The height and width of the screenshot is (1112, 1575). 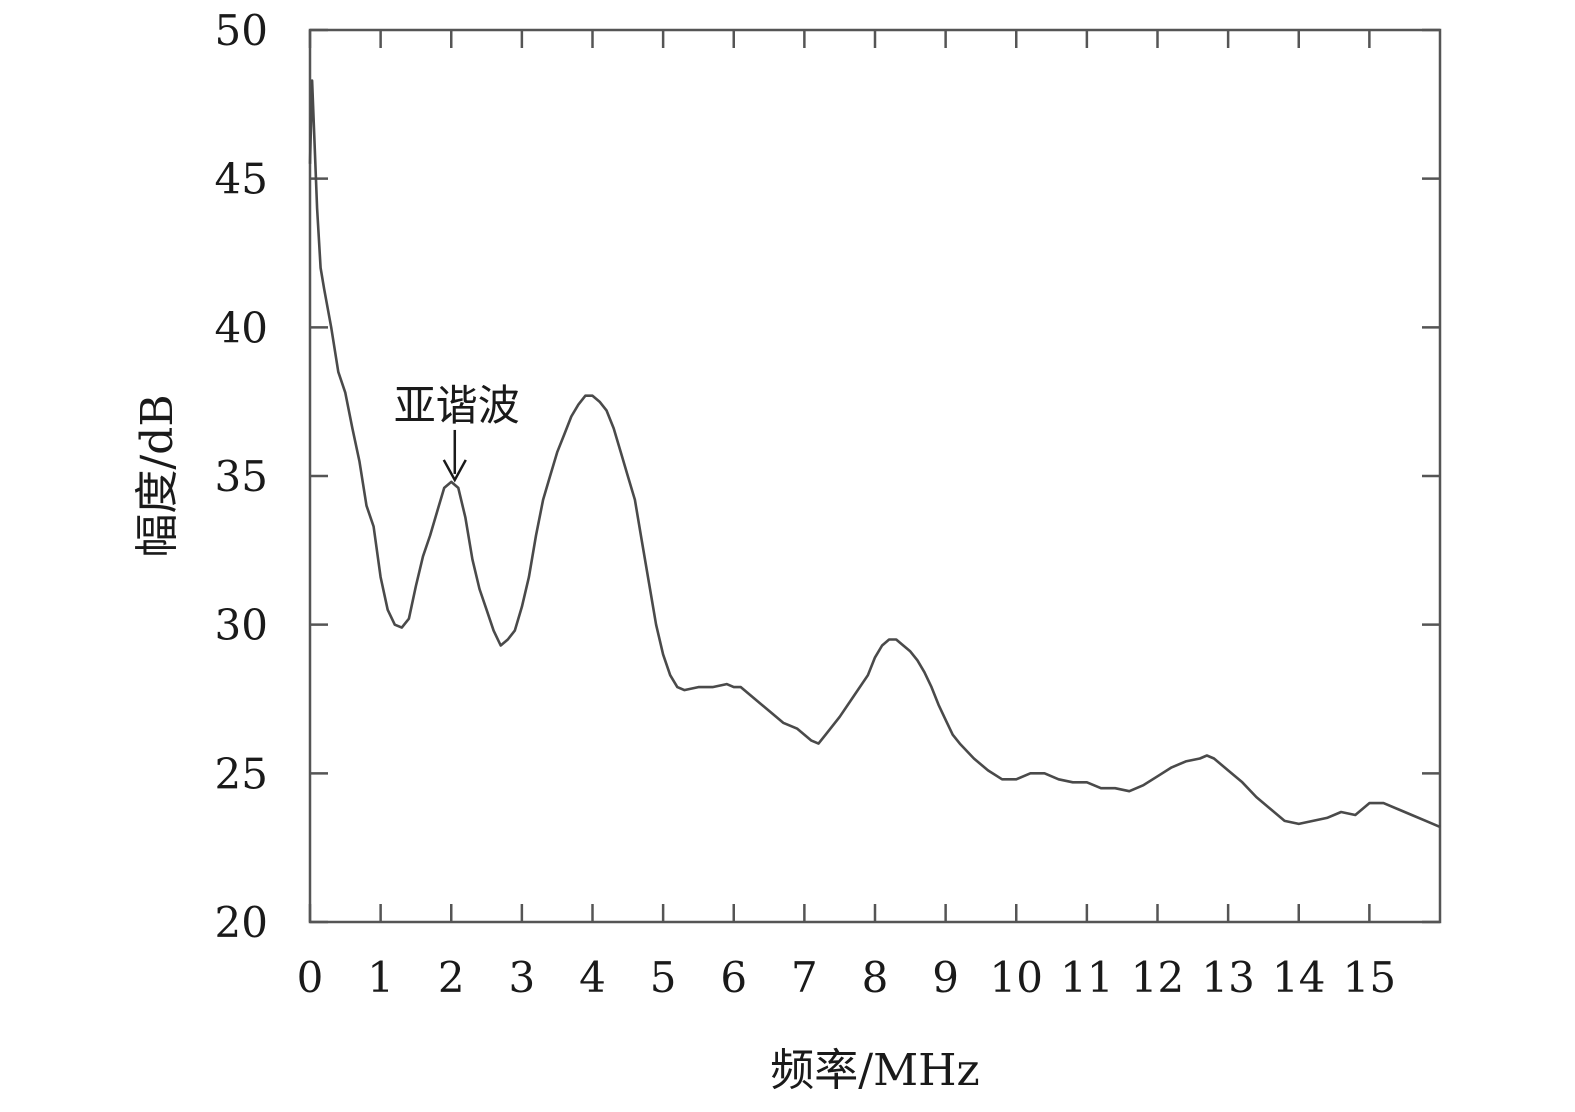 I want to click on x-tick-label: 6, so click(x=733, y=977).